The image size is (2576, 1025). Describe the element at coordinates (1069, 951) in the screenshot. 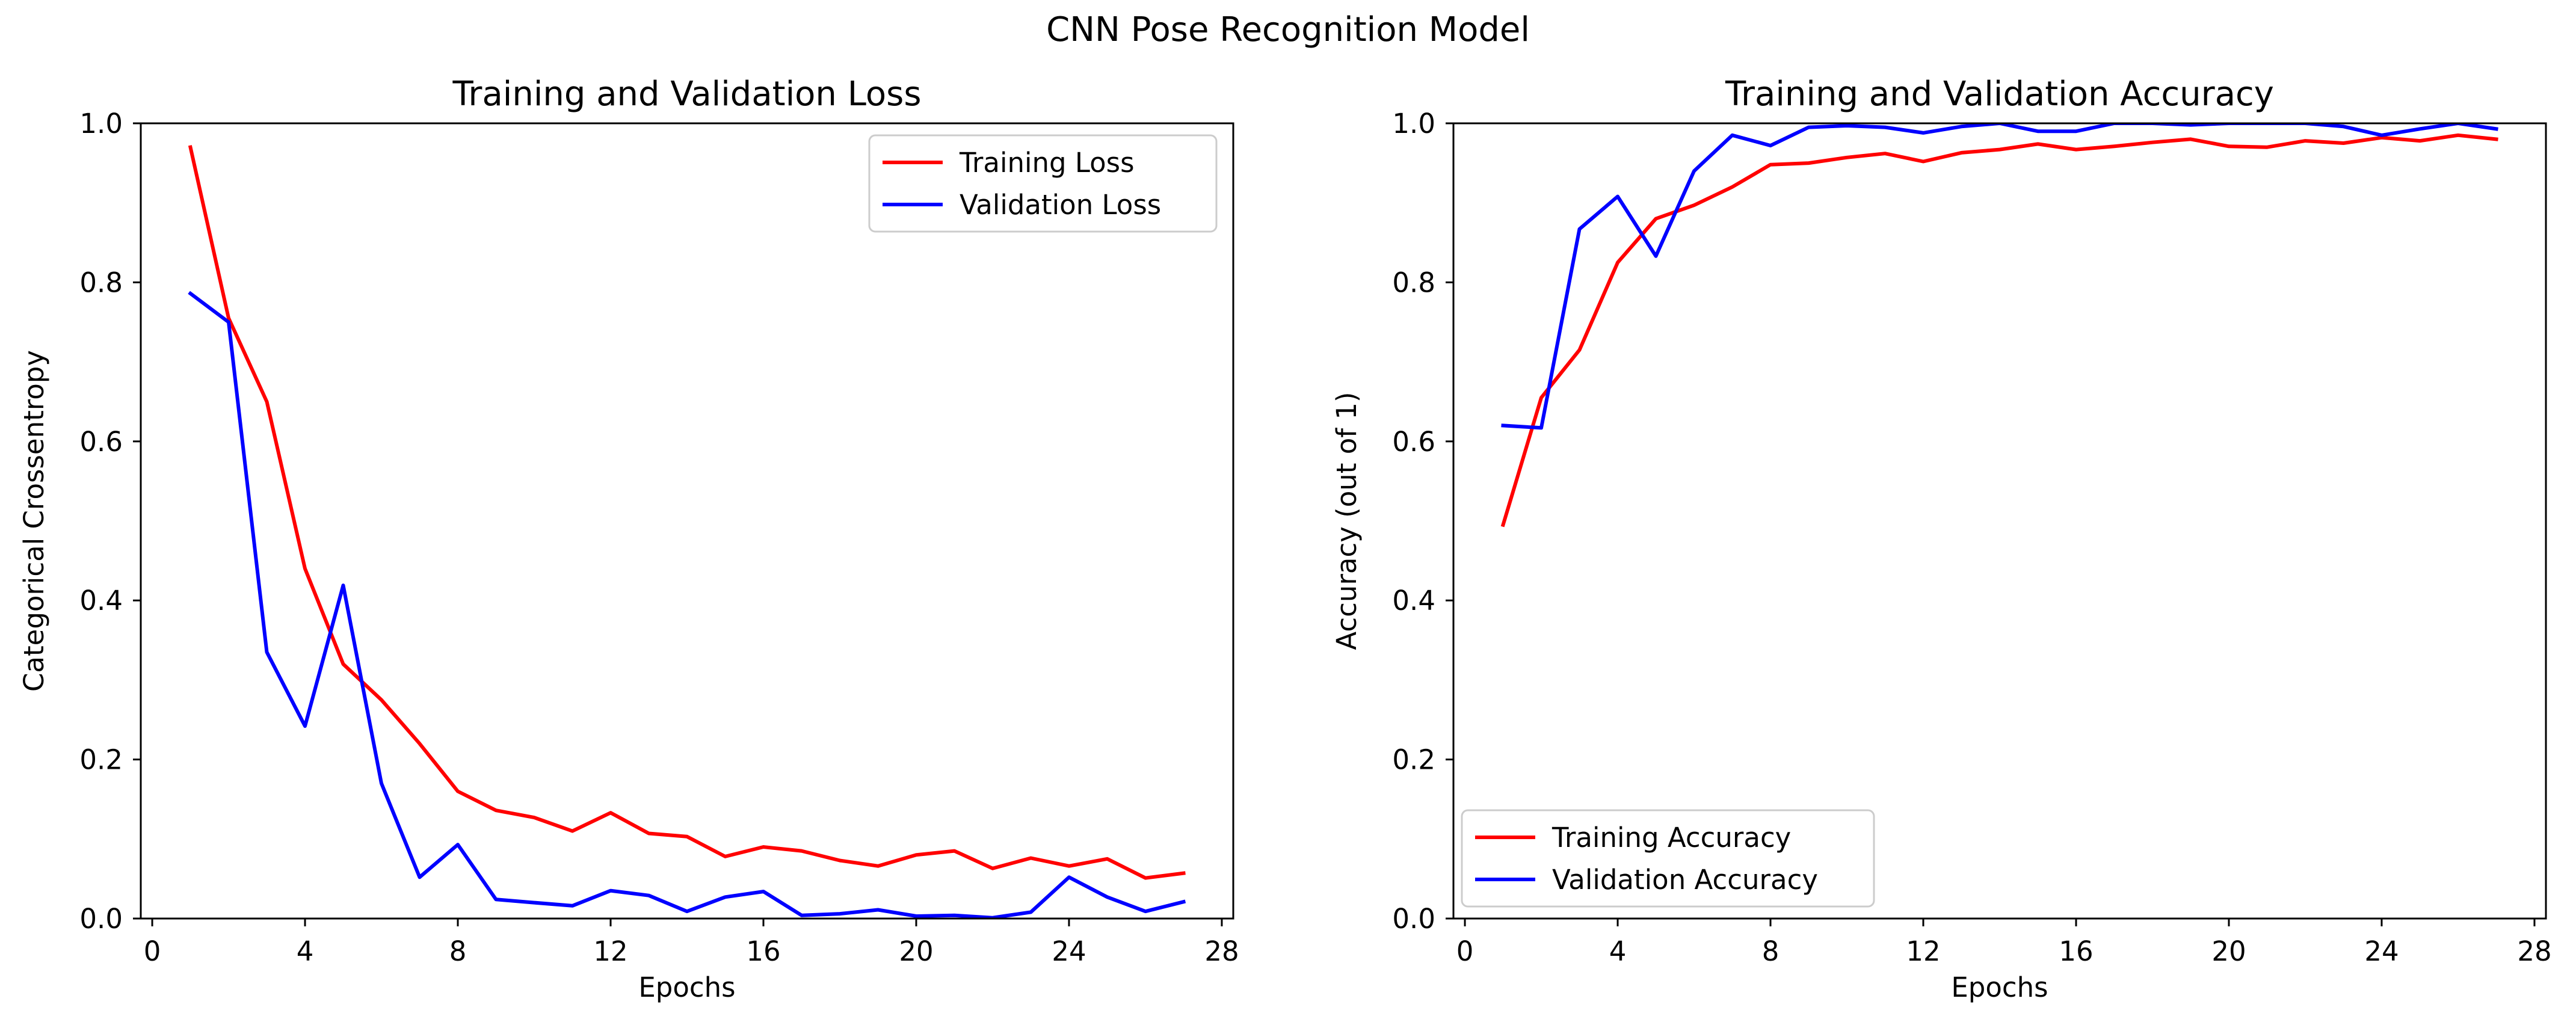

I see `loss-x-tick-label: 24` at that location.